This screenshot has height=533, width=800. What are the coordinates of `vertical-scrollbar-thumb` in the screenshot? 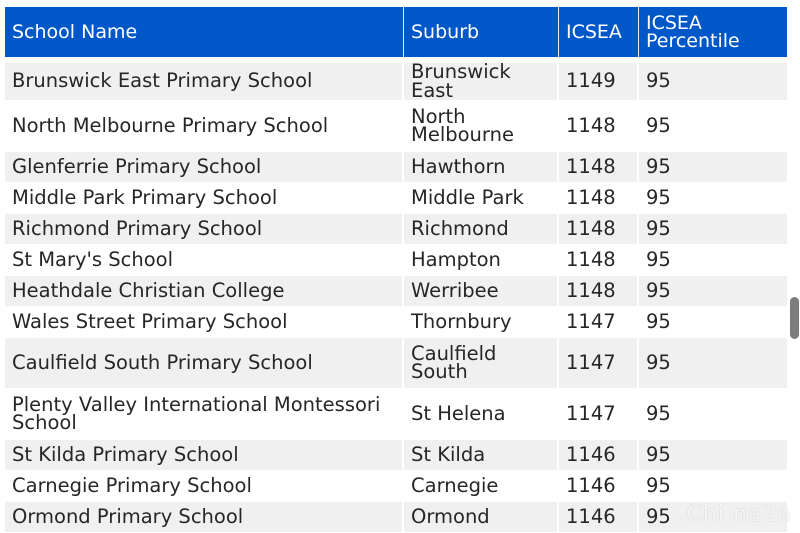 It's located at (794, 318).